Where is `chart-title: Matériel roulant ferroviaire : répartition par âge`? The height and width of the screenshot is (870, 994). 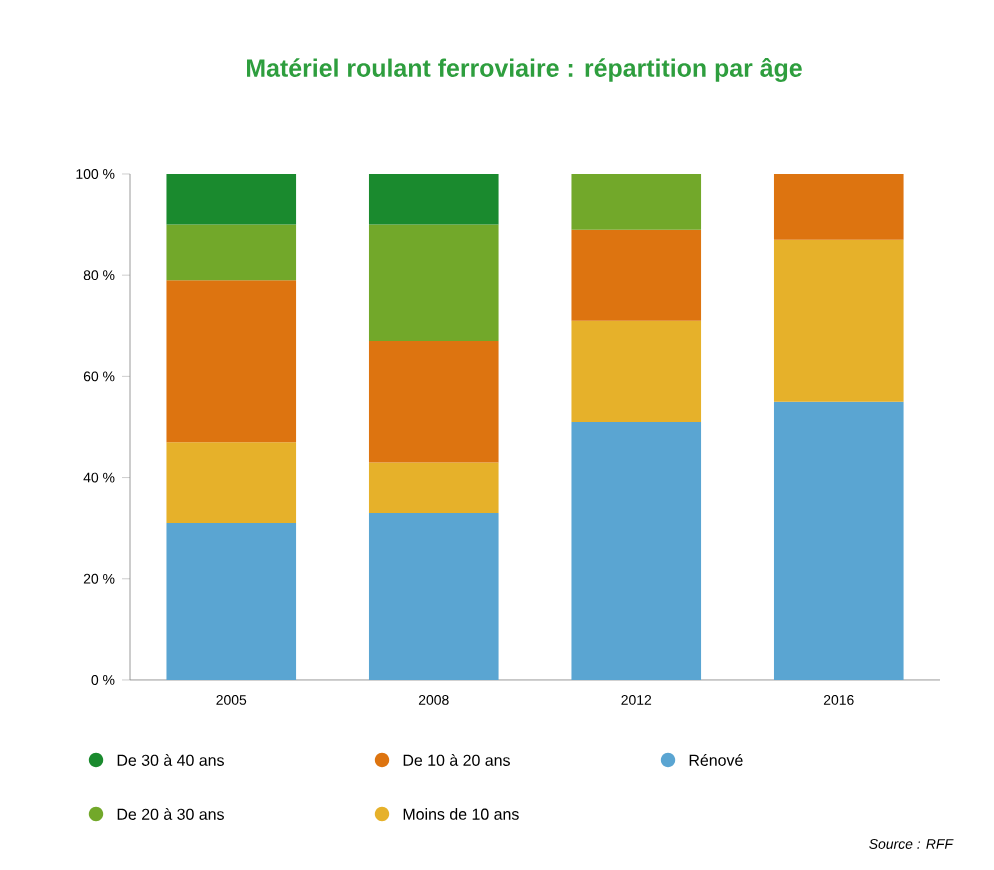
chart-title: Matériel roulant ferroviaire : répartition par âge is located at coordinates (524, 70).